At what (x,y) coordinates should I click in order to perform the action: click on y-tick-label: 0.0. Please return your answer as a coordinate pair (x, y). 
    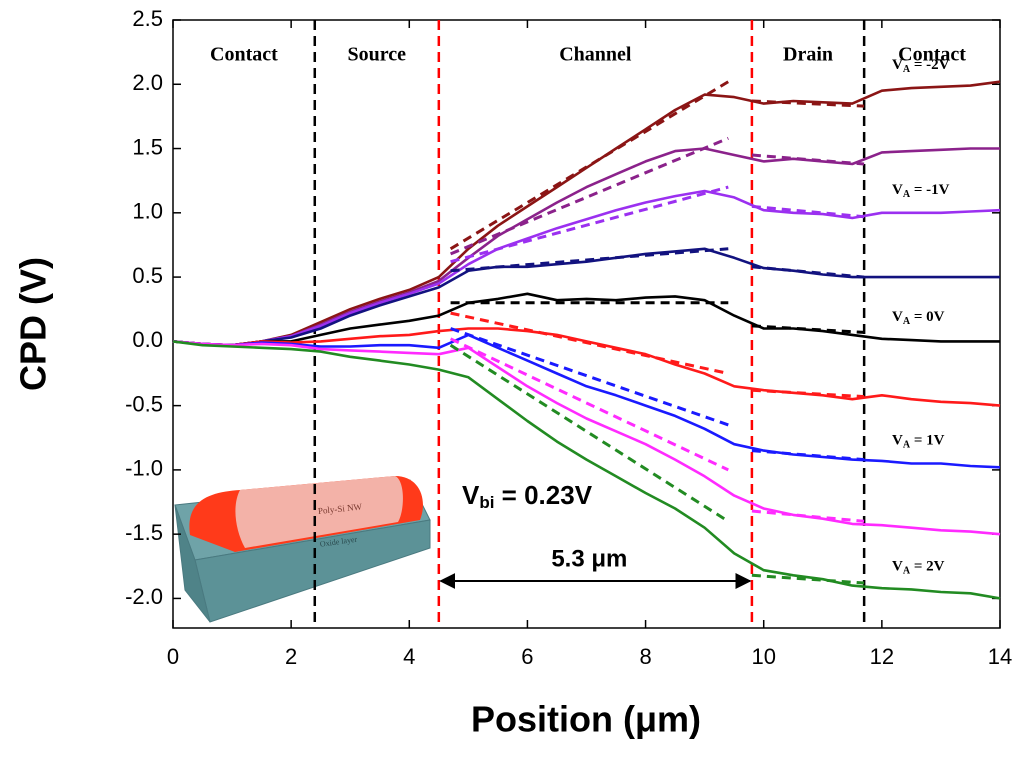
    Looking at the image, I should click on (147, 339).